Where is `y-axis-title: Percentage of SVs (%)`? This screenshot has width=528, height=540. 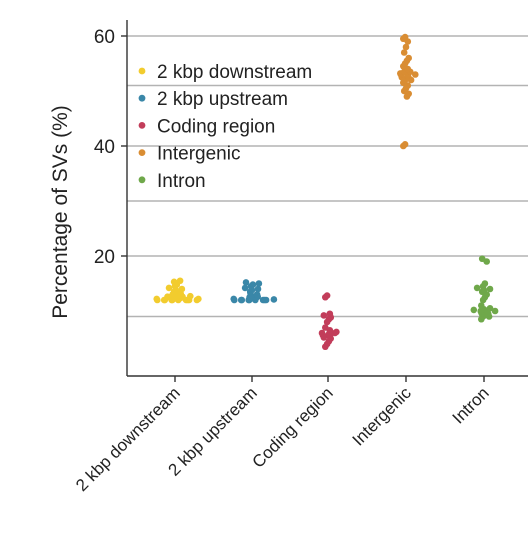 y-axis-title: Percentage of SVs (%) is located at coordinates (60, 212).